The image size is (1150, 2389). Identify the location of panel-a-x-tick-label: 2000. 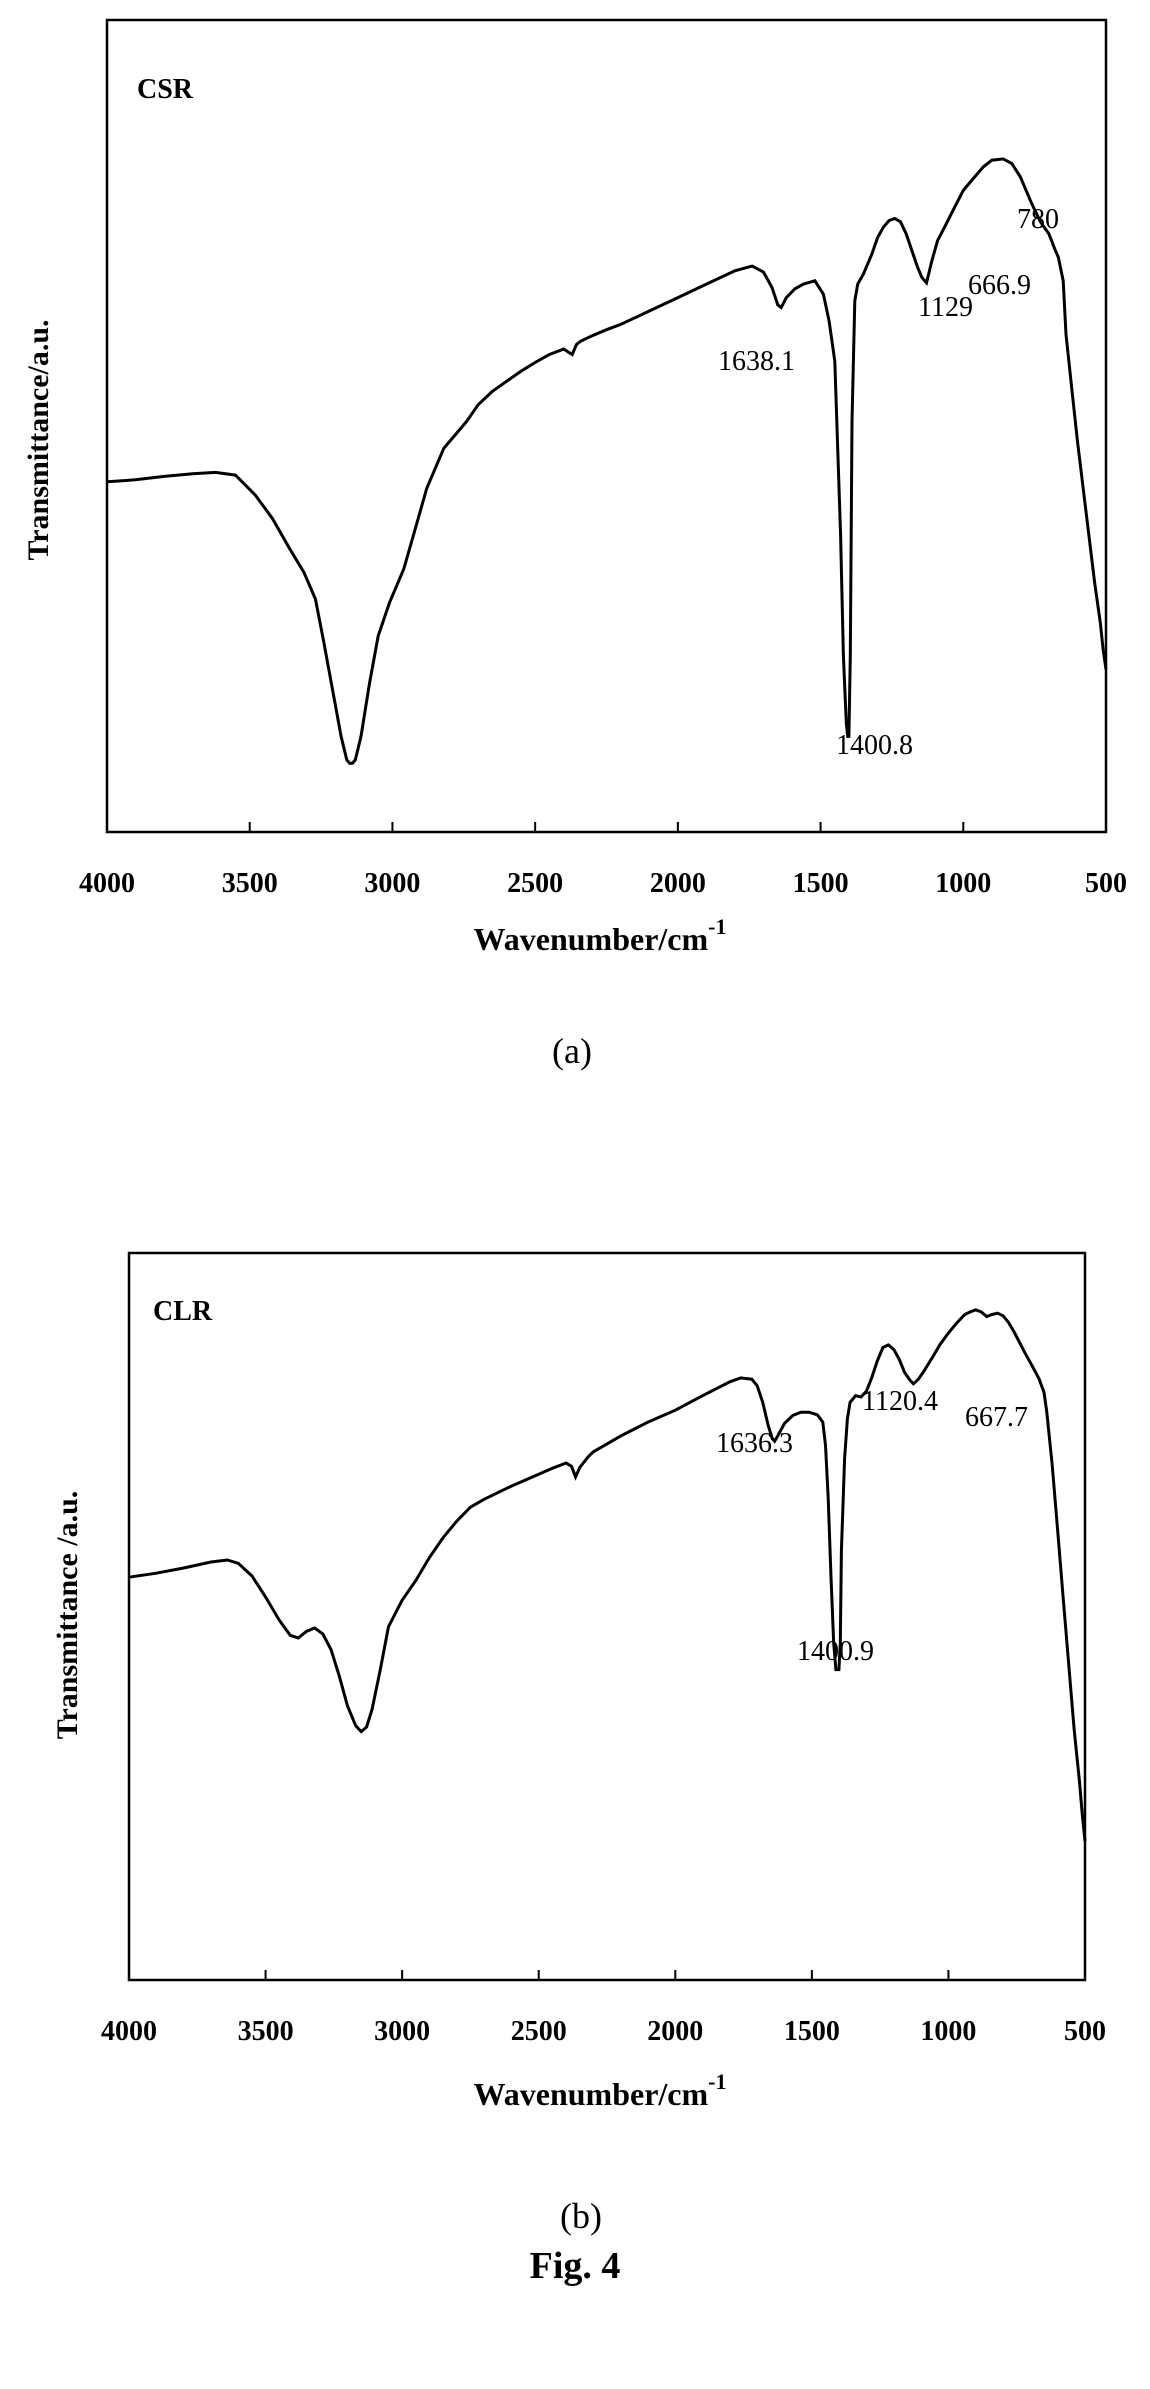
(678, 883).